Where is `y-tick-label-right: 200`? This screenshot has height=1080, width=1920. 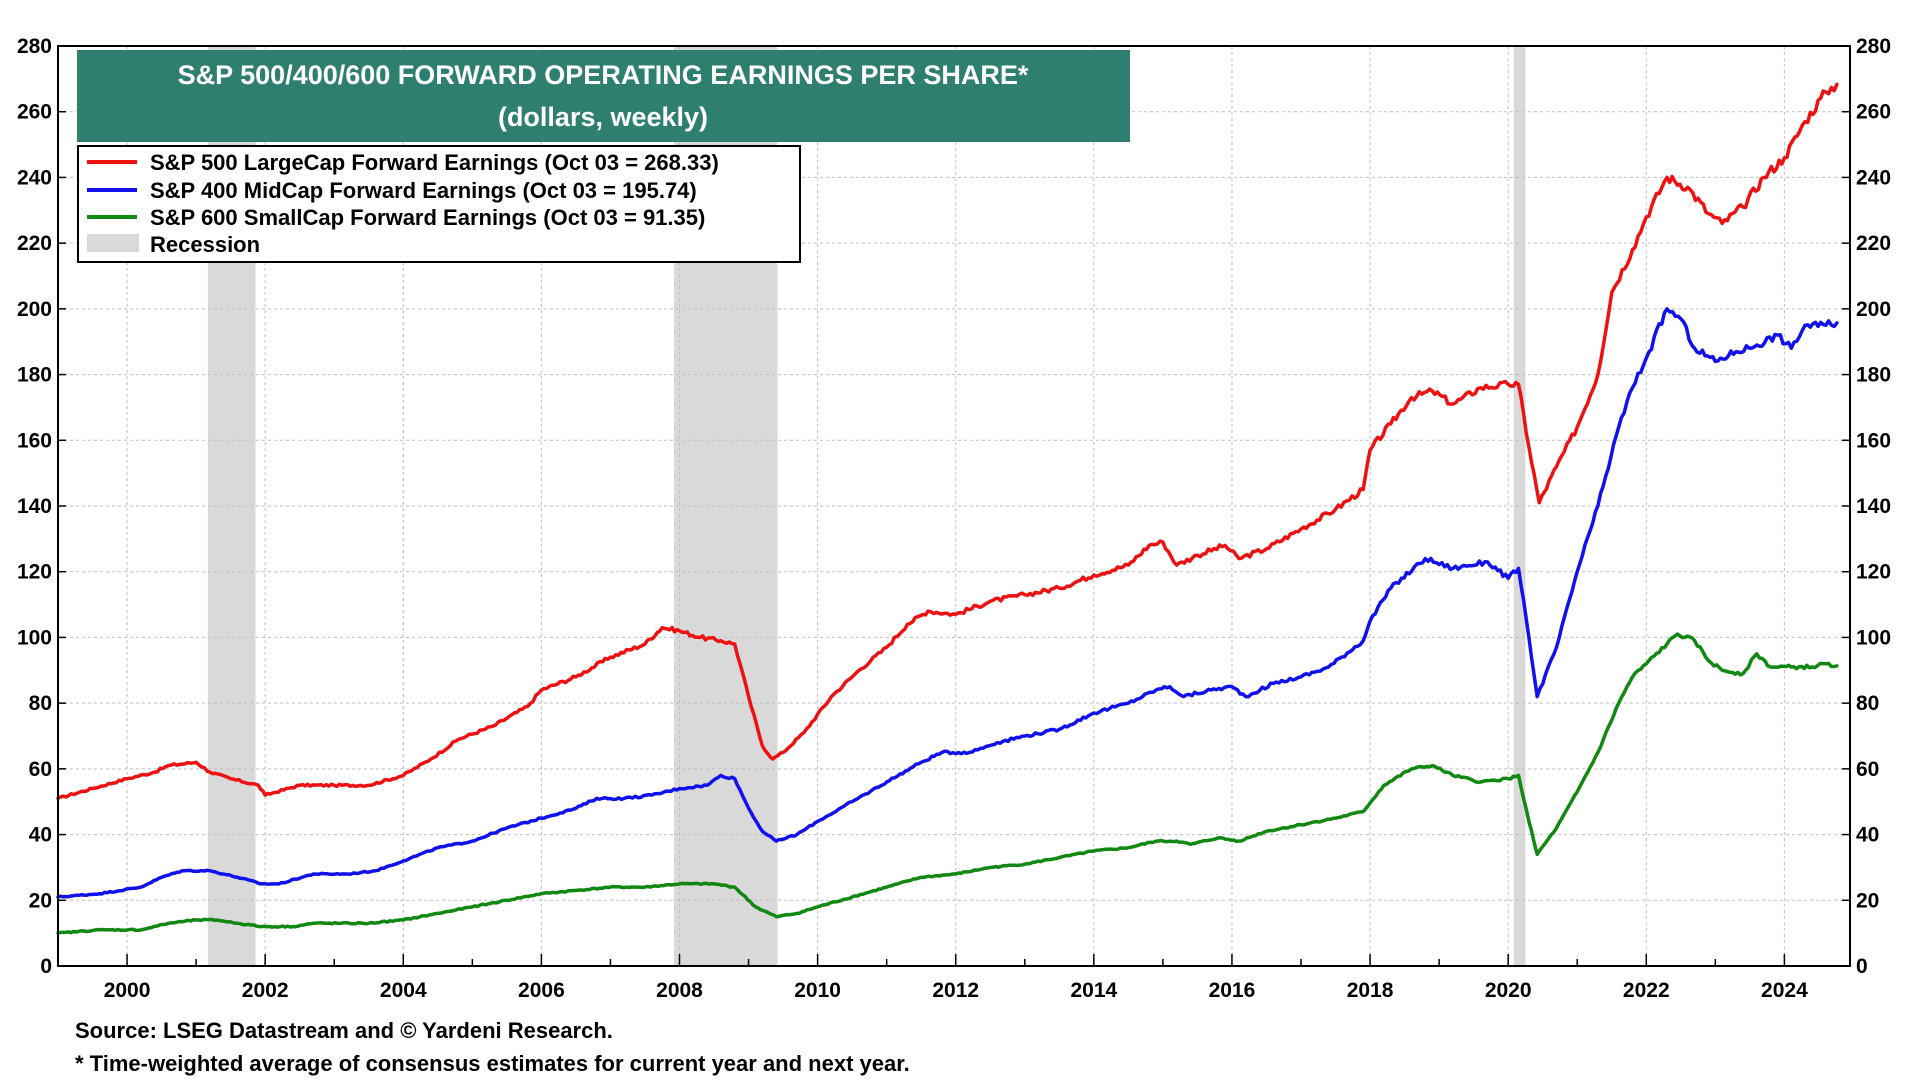 y-tick-label-right: 200 is located at coordinates (1873, 309).